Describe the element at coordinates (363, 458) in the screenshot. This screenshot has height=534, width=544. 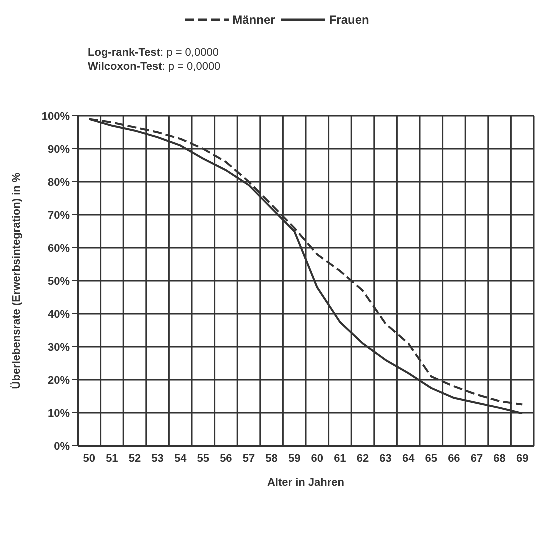
I see `x-tick-label: 62` at that location.